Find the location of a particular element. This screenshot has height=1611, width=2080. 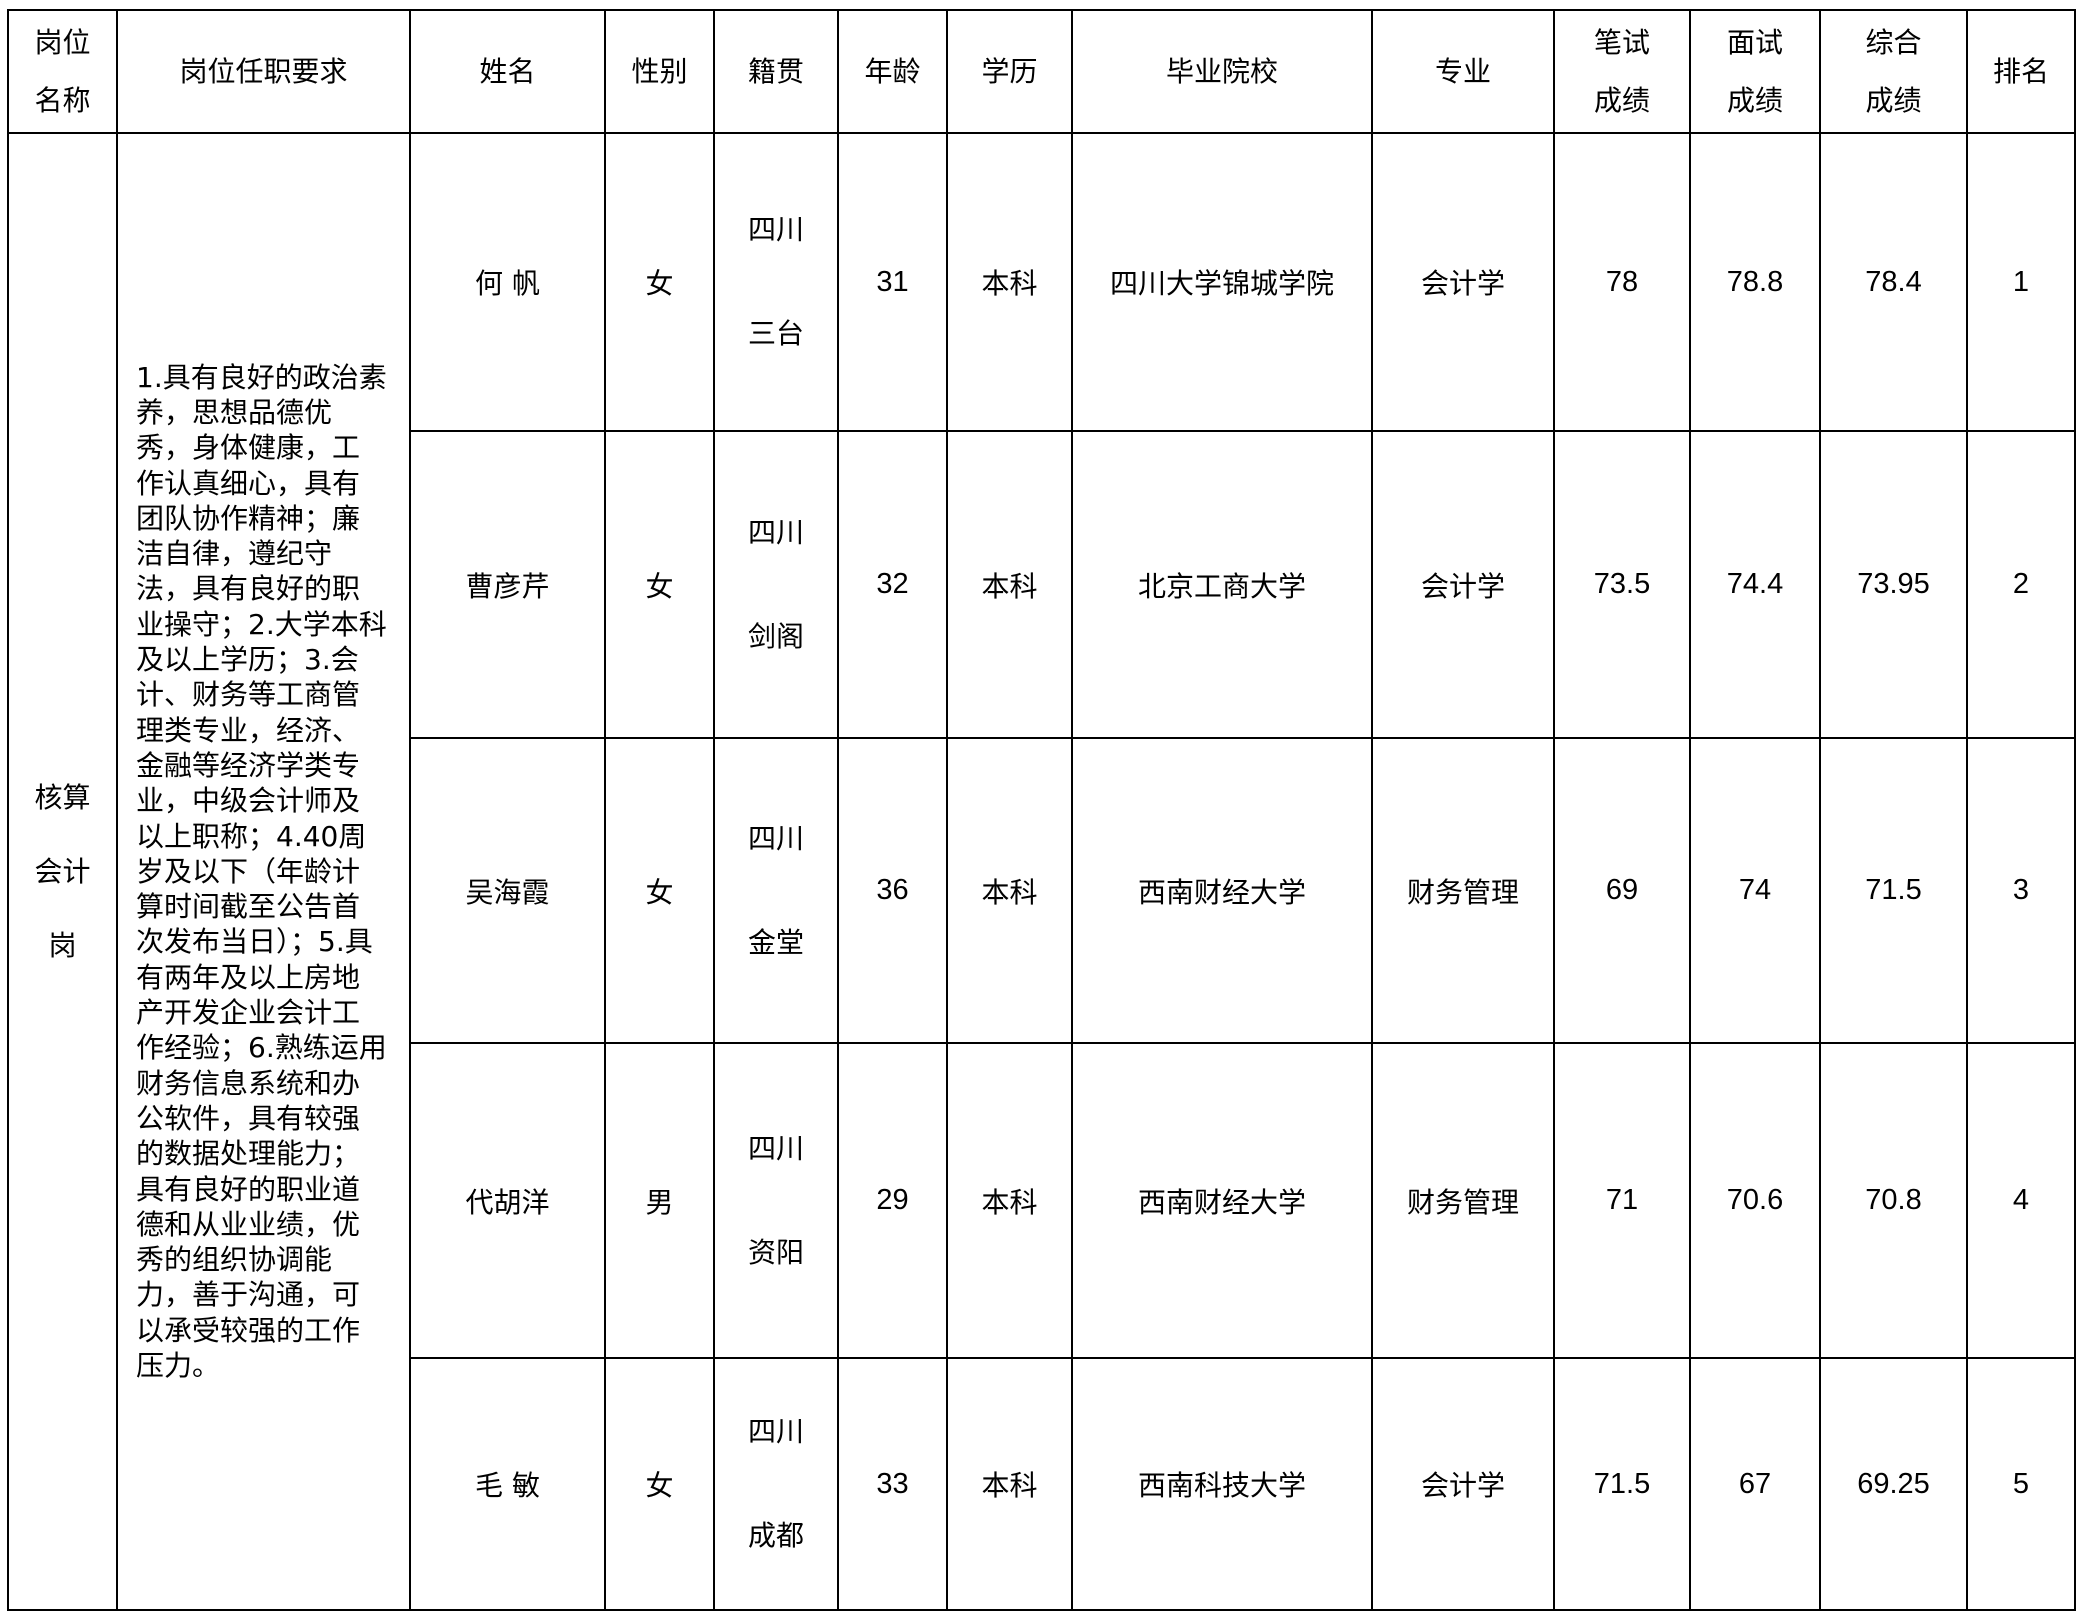

school-cell: 西南科技大学 is located at coordinates (1222, 1484).